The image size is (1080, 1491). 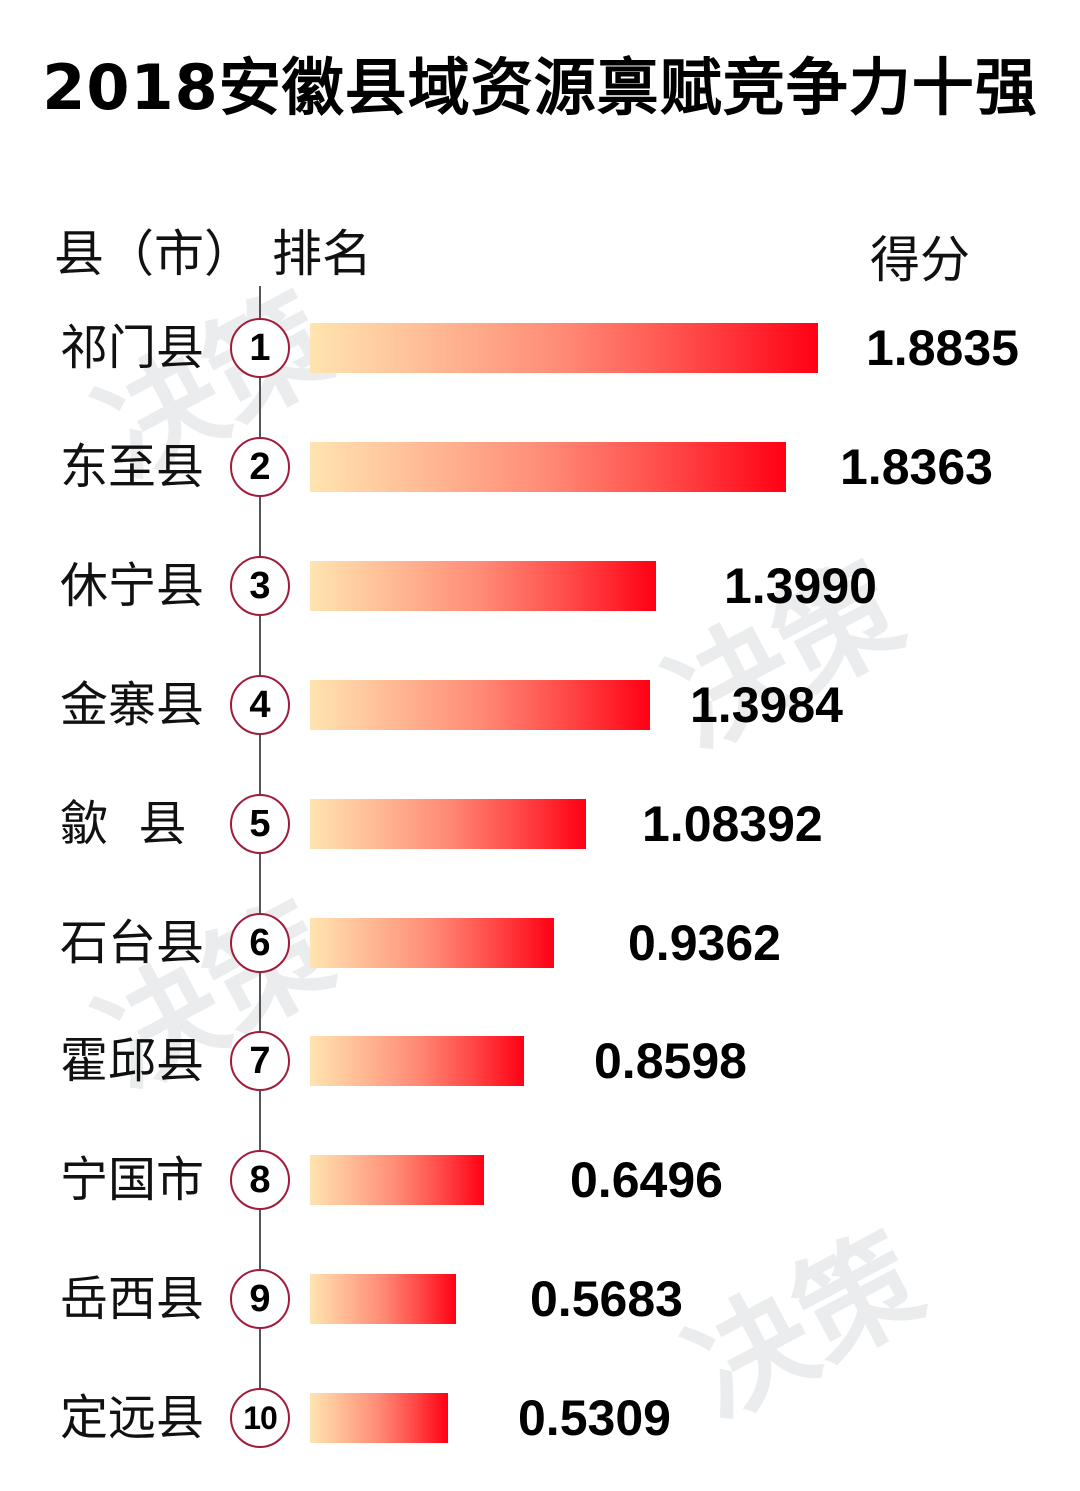 I want to click on rank-badge: 3, so click(x=260, y=586).